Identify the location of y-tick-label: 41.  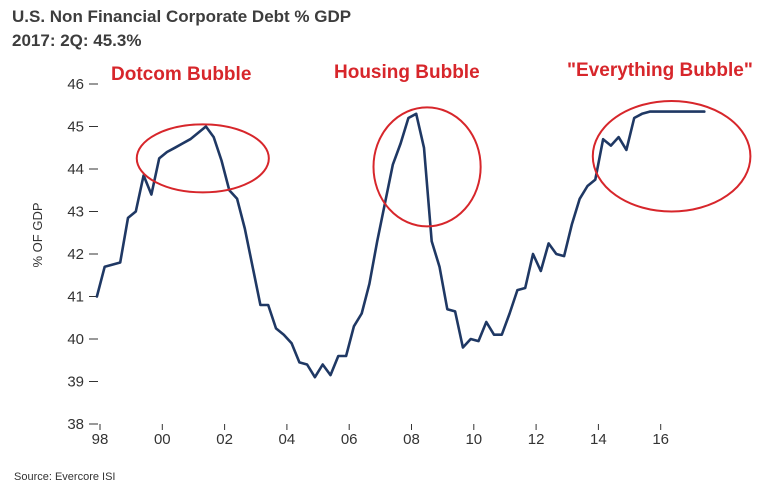
(75, 297).